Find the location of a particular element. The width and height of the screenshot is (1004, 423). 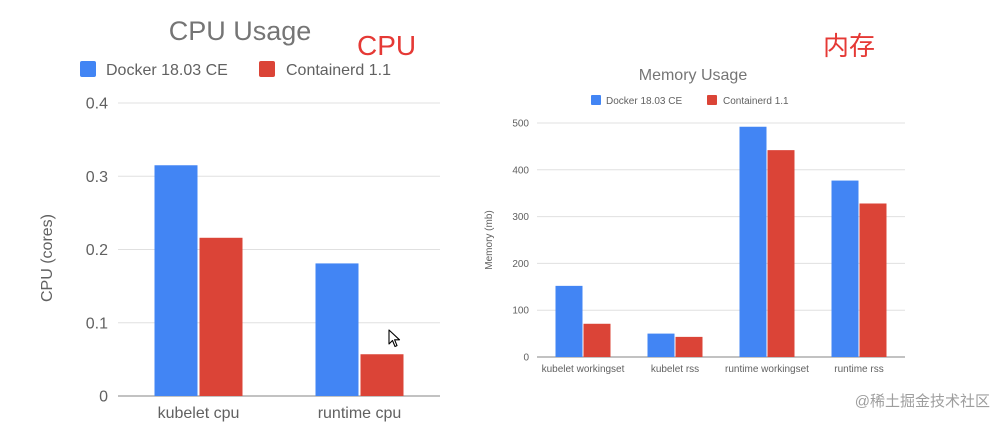

memory-legend: Docker 18.03 CE Containerd 1.1 is located at coordinates (690, 101).